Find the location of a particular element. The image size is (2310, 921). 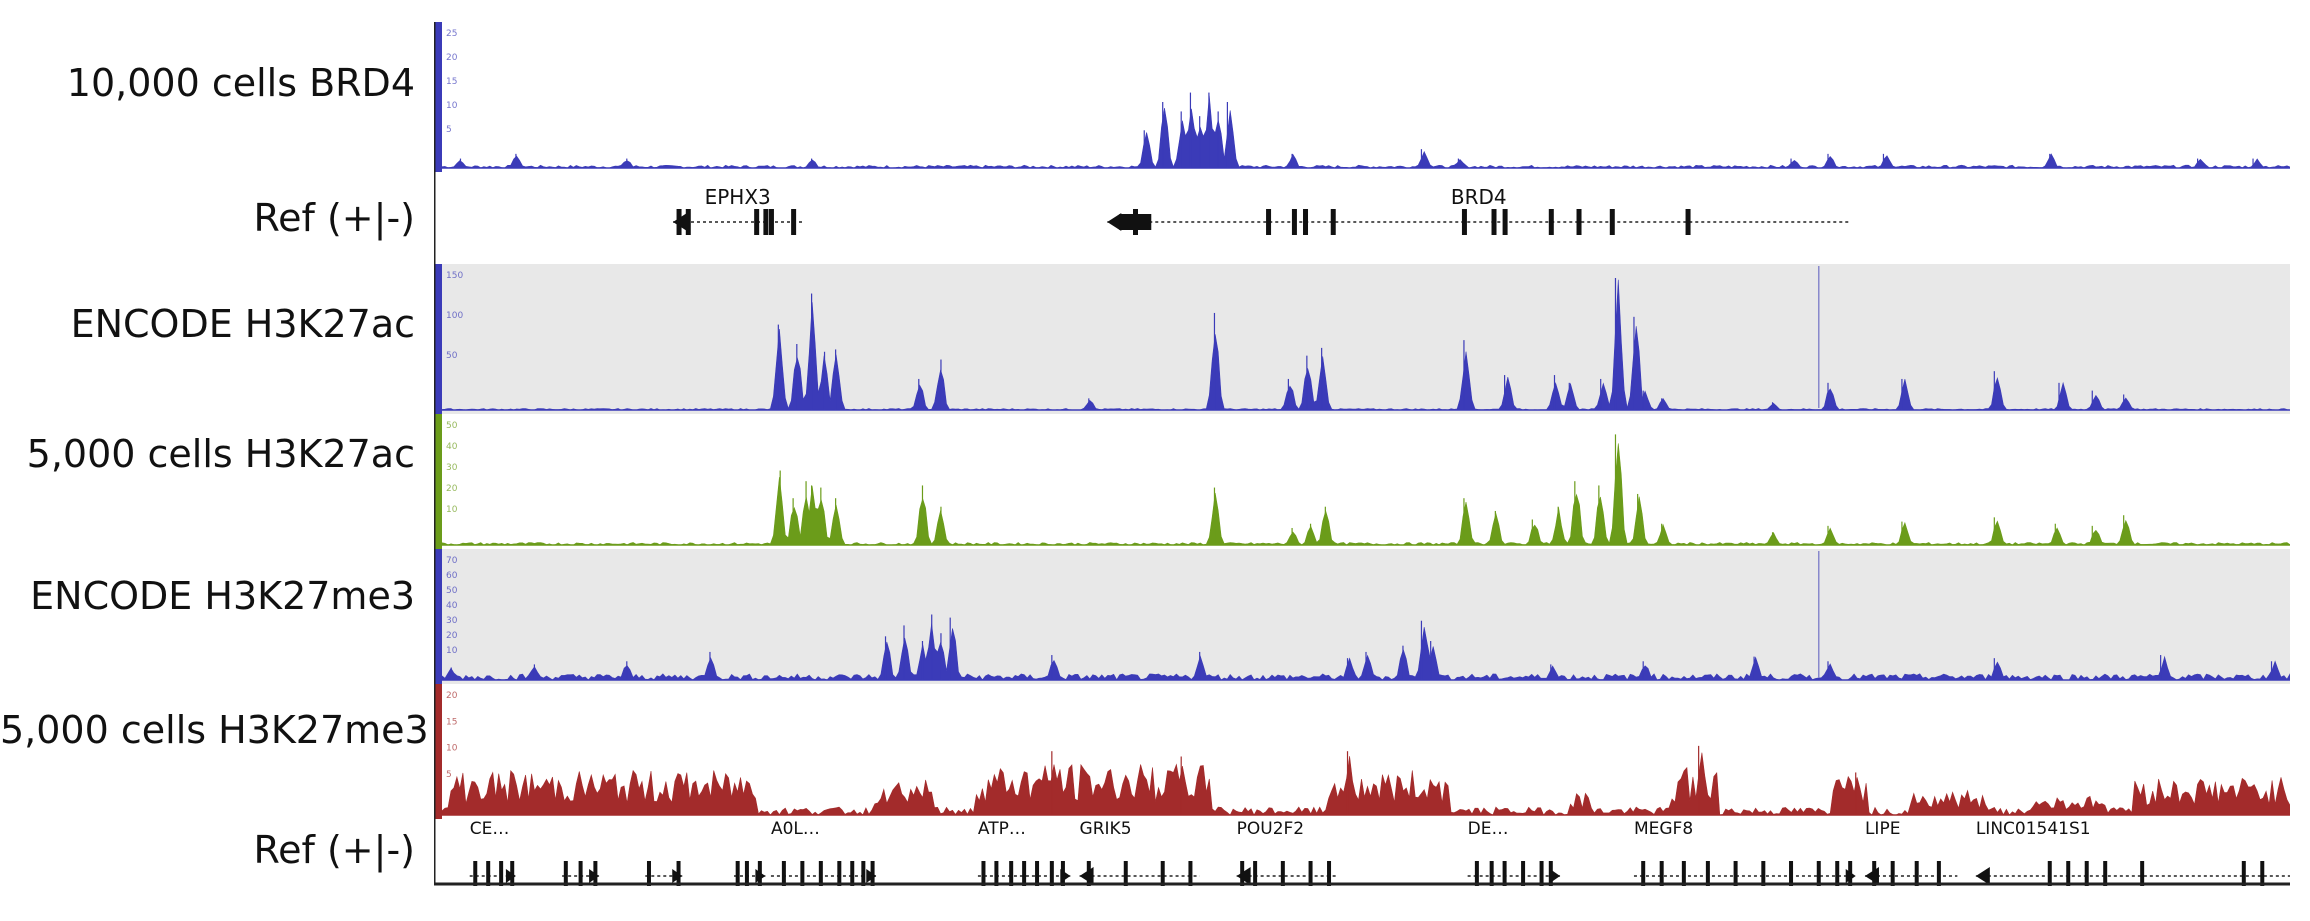

tick-label: 70 is located at coordinates (452, 561).